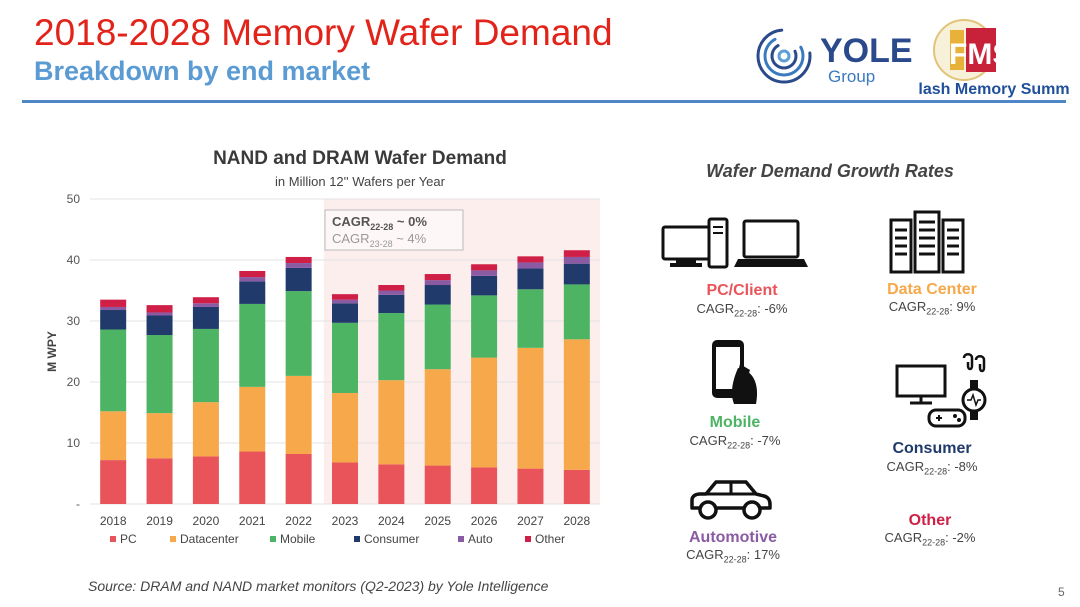 The height and width of the screenshot is (607, 1080). Describe the element at coordinates (530, 279) in the screenshot. I see `bar-segment-consumer-2027` at that location.